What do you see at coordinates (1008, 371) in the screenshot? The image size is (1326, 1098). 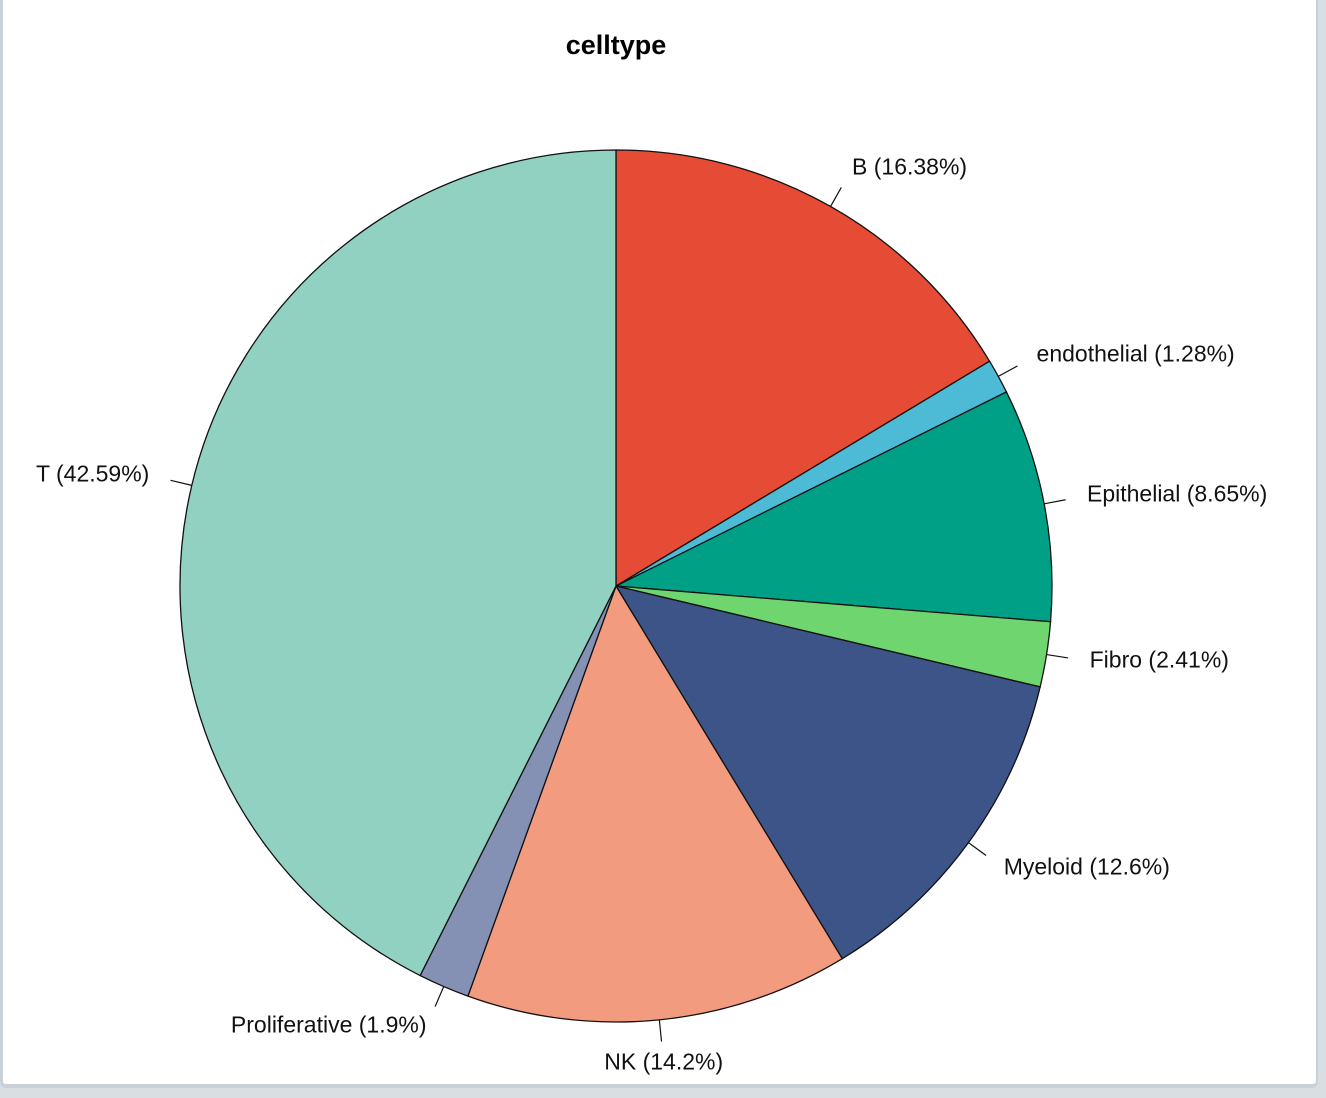 I see `leader-line-endothelial` at bounding box center [1008, 371].